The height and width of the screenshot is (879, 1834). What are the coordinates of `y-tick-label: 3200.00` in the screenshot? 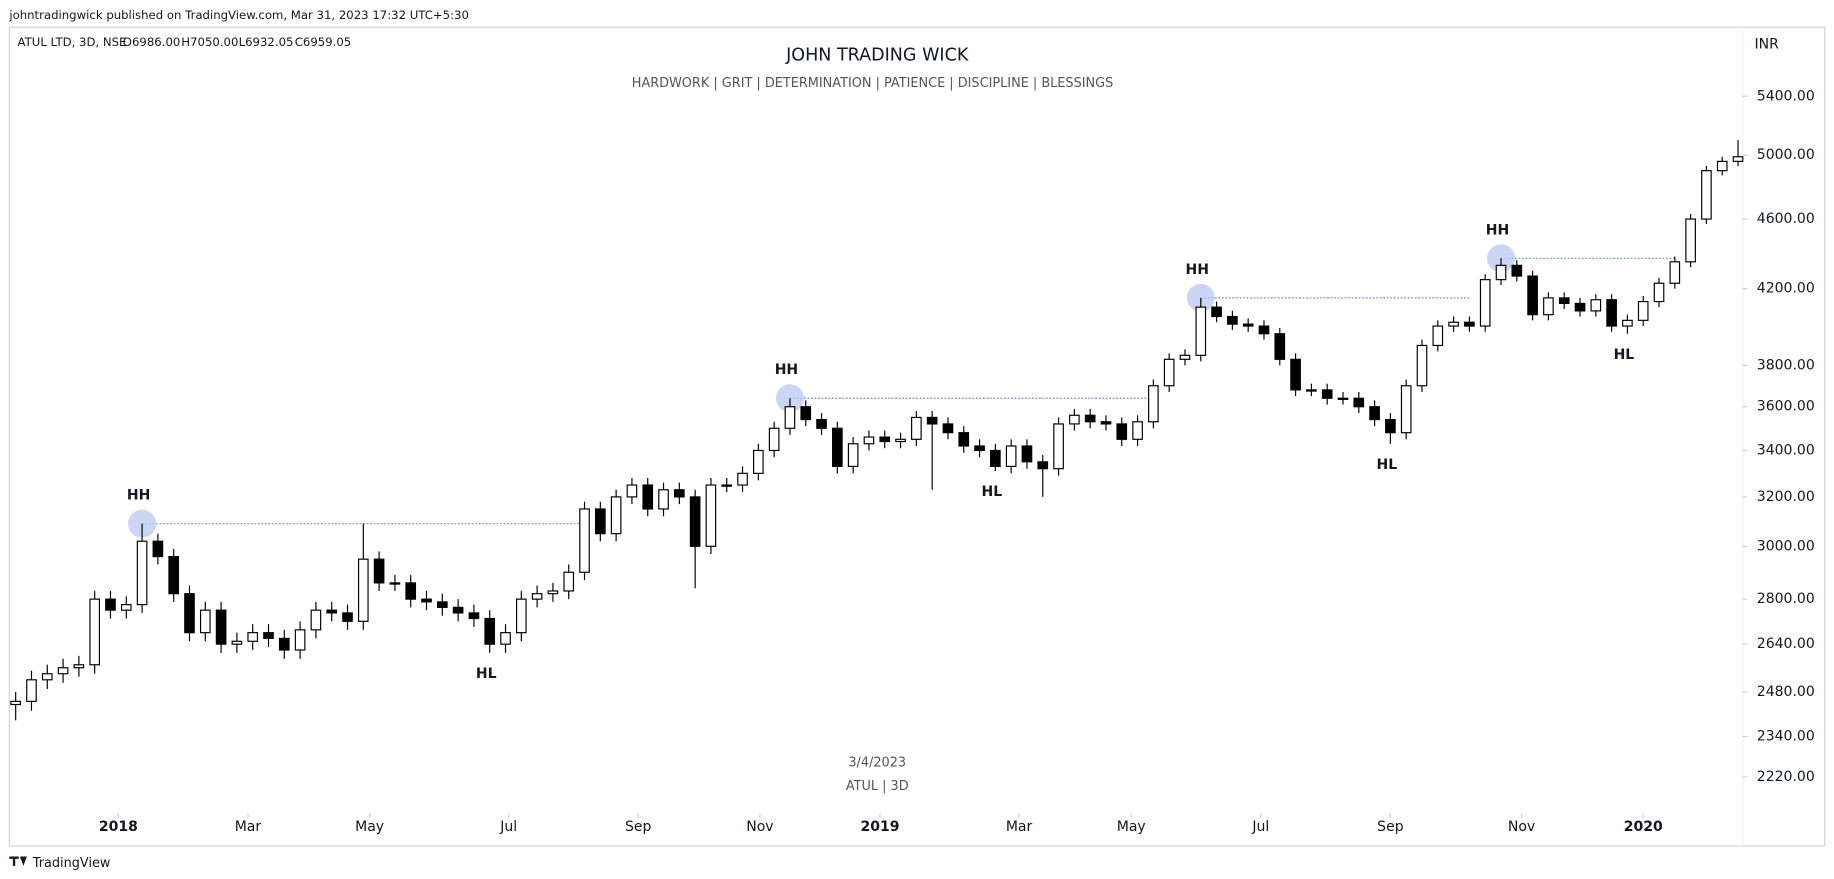 It's located at (1786, 497).